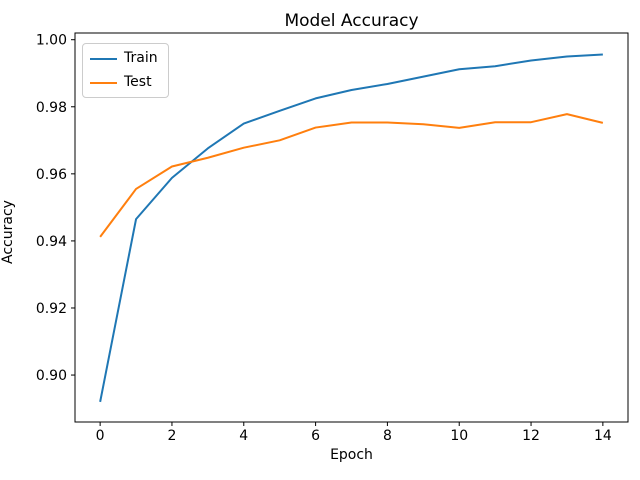  What do you see at coordinates (51, 41) in the screenshot?
I see `y-tick-label: 1.00` at bounding box center [51, 41].